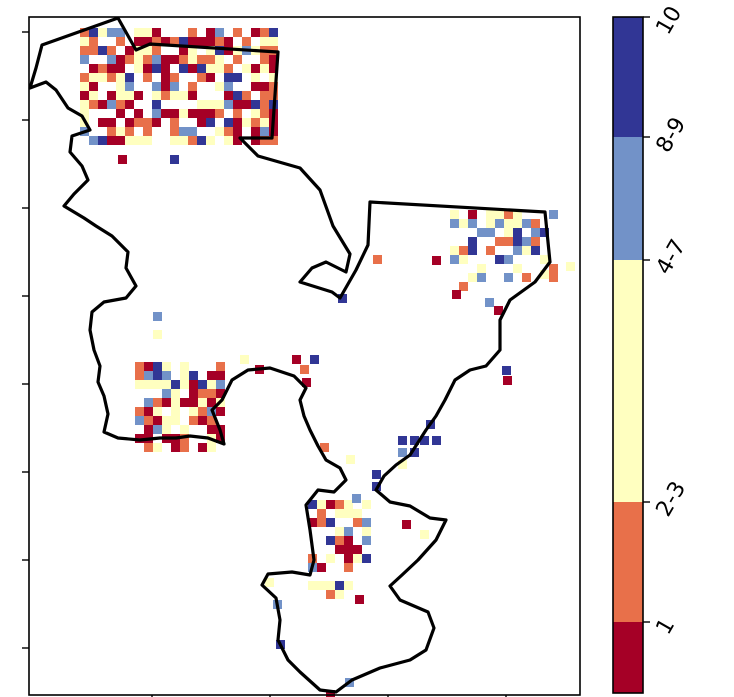 The height and width of the screenshot is (697, 734). Describe the element at coordinates (672, 257) in the screenshot. I see `colorbar-label-4-7: 4-7` at that location.